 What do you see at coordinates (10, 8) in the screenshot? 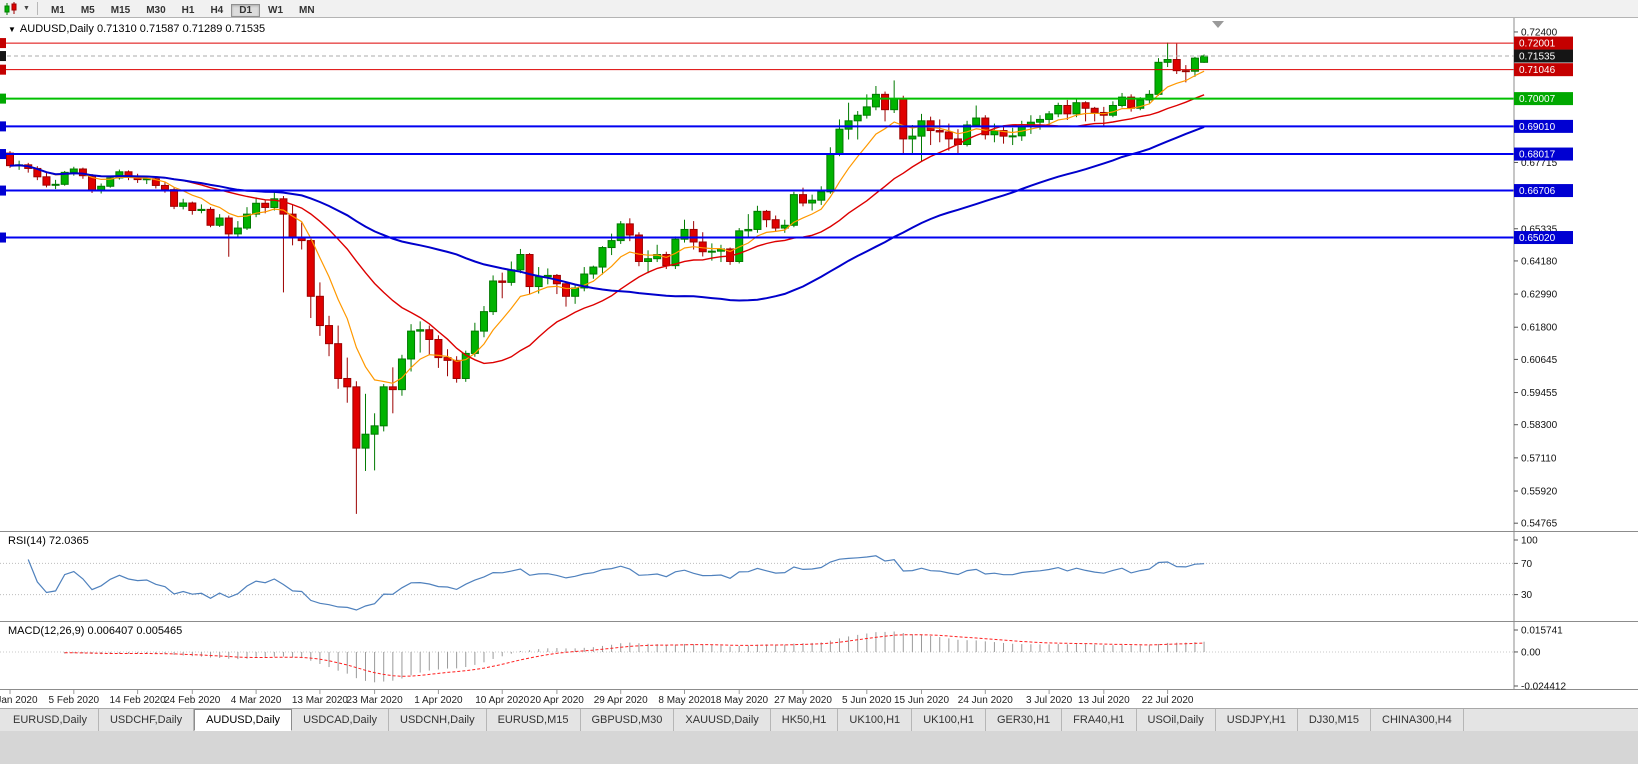
I see `candlestick-glyph` at bounding box center [10, 8].